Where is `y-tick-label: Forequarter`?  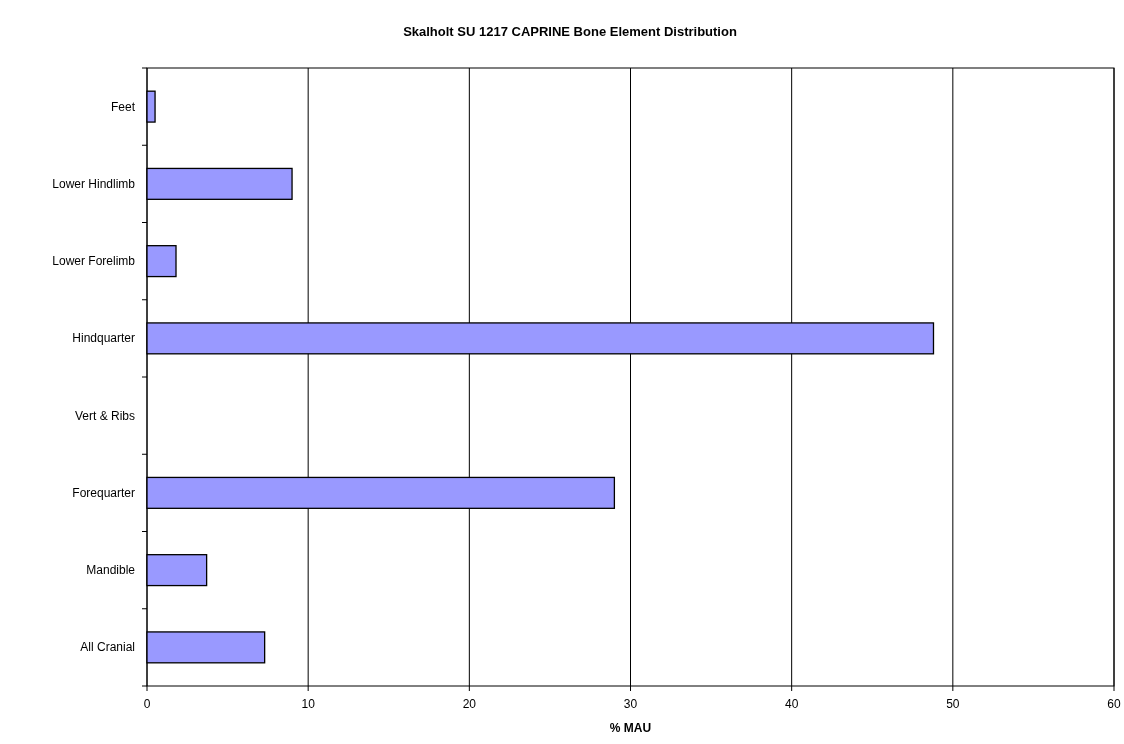 y-tick-label: Forequarter is located at coordinates (103, 492).